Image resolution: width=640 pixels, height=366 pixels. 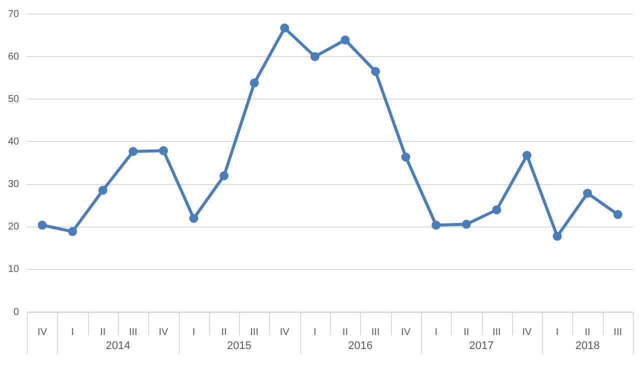 I want to click on y-tick-label: 10, so click(x=14, y=270).